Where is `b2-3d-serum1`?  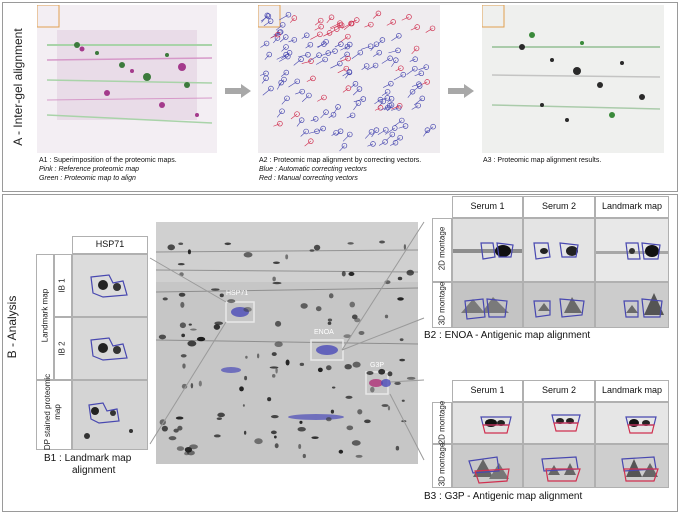
b2-3d-serum1 is located at coordinates (487, 305).